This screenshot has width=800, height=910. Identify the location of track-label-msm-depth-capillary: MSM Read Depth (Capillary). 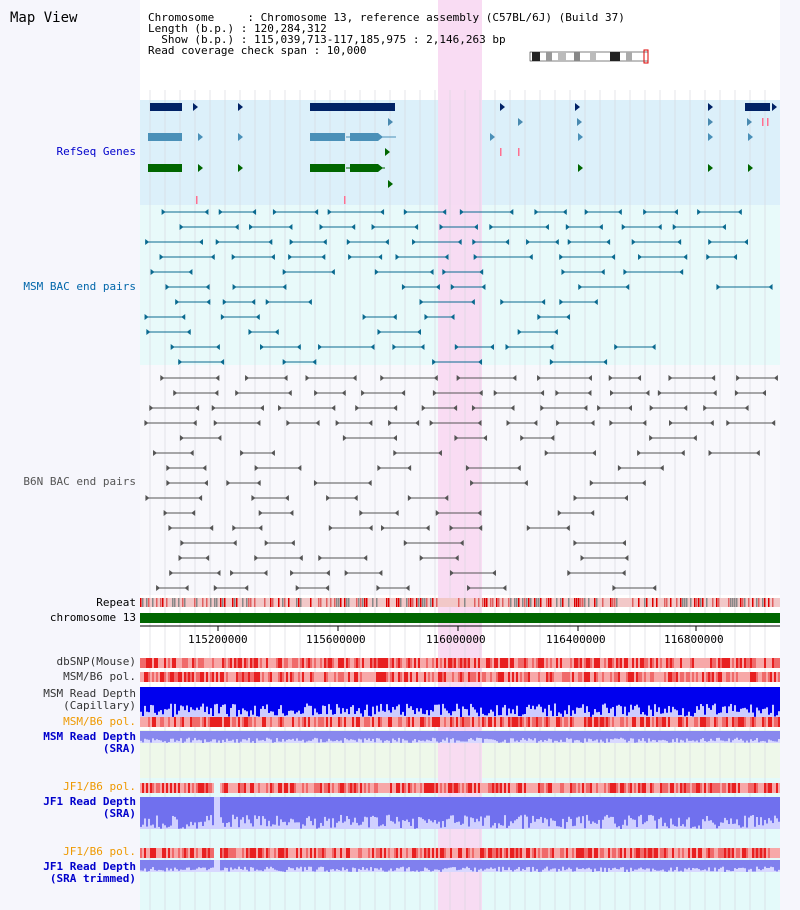
(89, 699).